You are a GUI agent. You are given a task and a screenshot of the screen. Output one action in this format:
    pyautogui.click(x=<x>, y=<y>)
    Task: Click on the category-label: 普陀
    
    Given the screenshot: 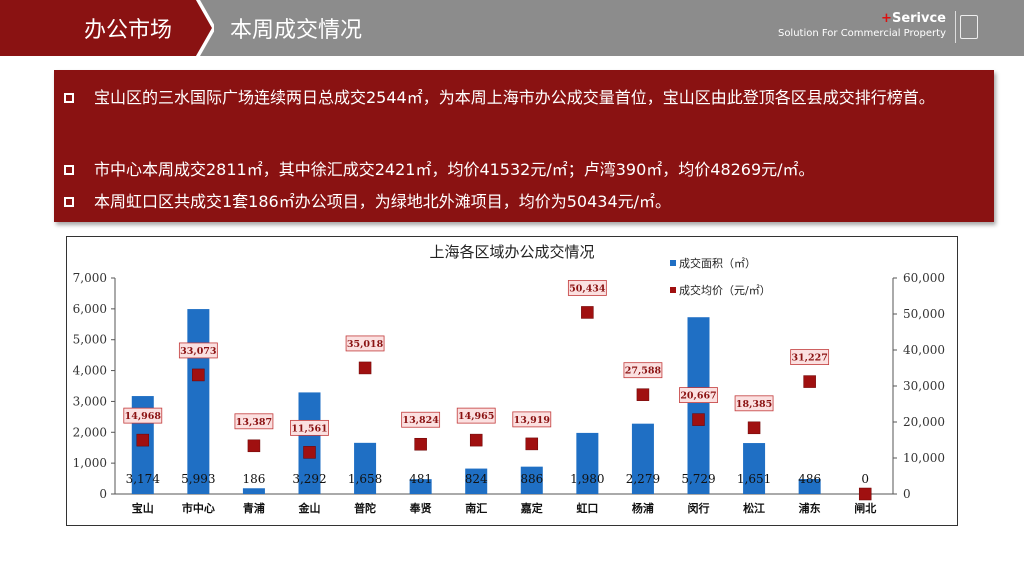 What is the action you would take?
    pyautogui.click(x=365, y=508)
    